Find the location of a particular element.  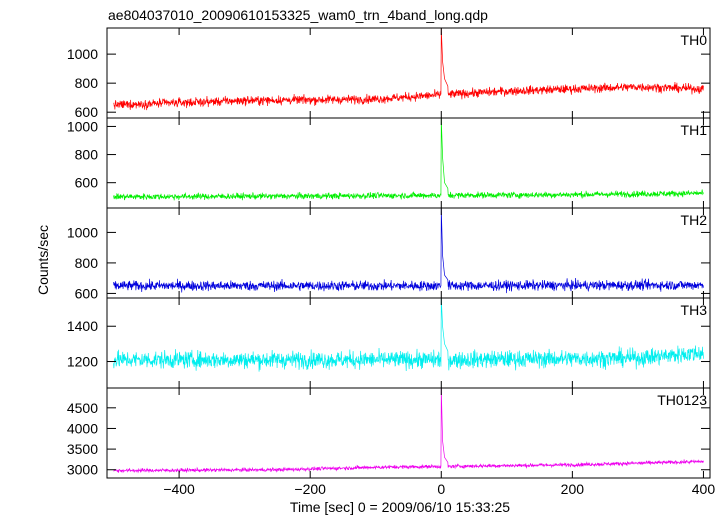

x-tick-label: 0 is located at coordinates (441, 489).